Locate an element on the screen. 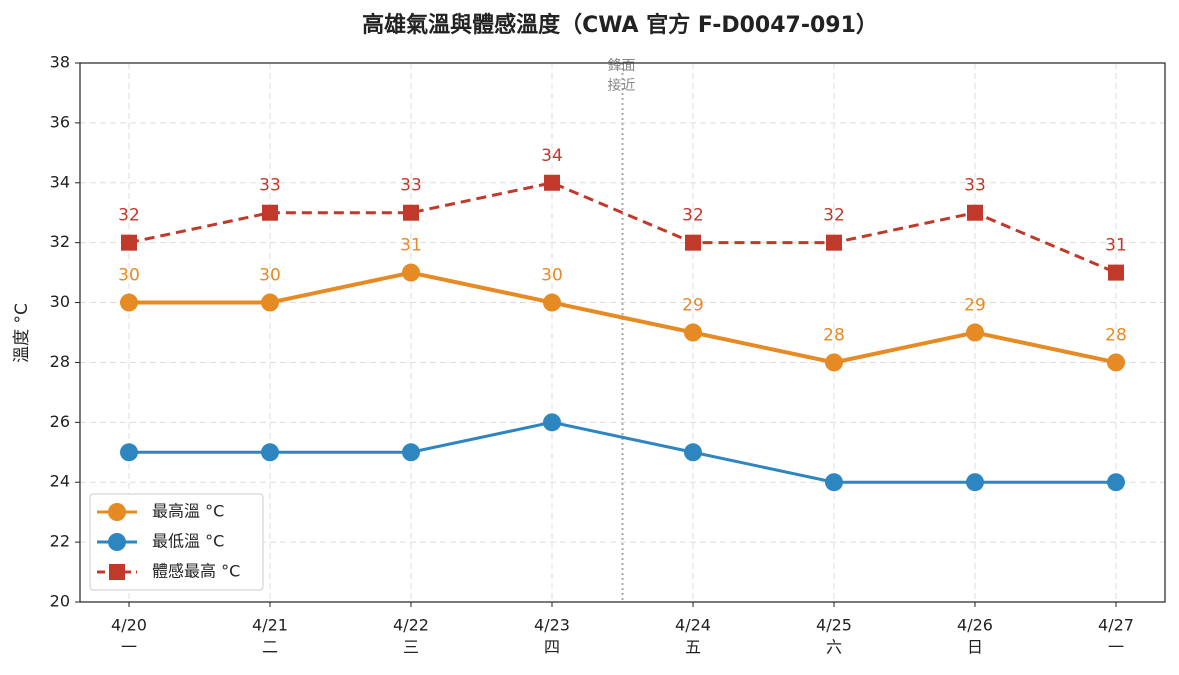 Image resolution: width=1179 pixels, height=675 pixels. y-tick-label: 36 is located at coordinates (60, 121).